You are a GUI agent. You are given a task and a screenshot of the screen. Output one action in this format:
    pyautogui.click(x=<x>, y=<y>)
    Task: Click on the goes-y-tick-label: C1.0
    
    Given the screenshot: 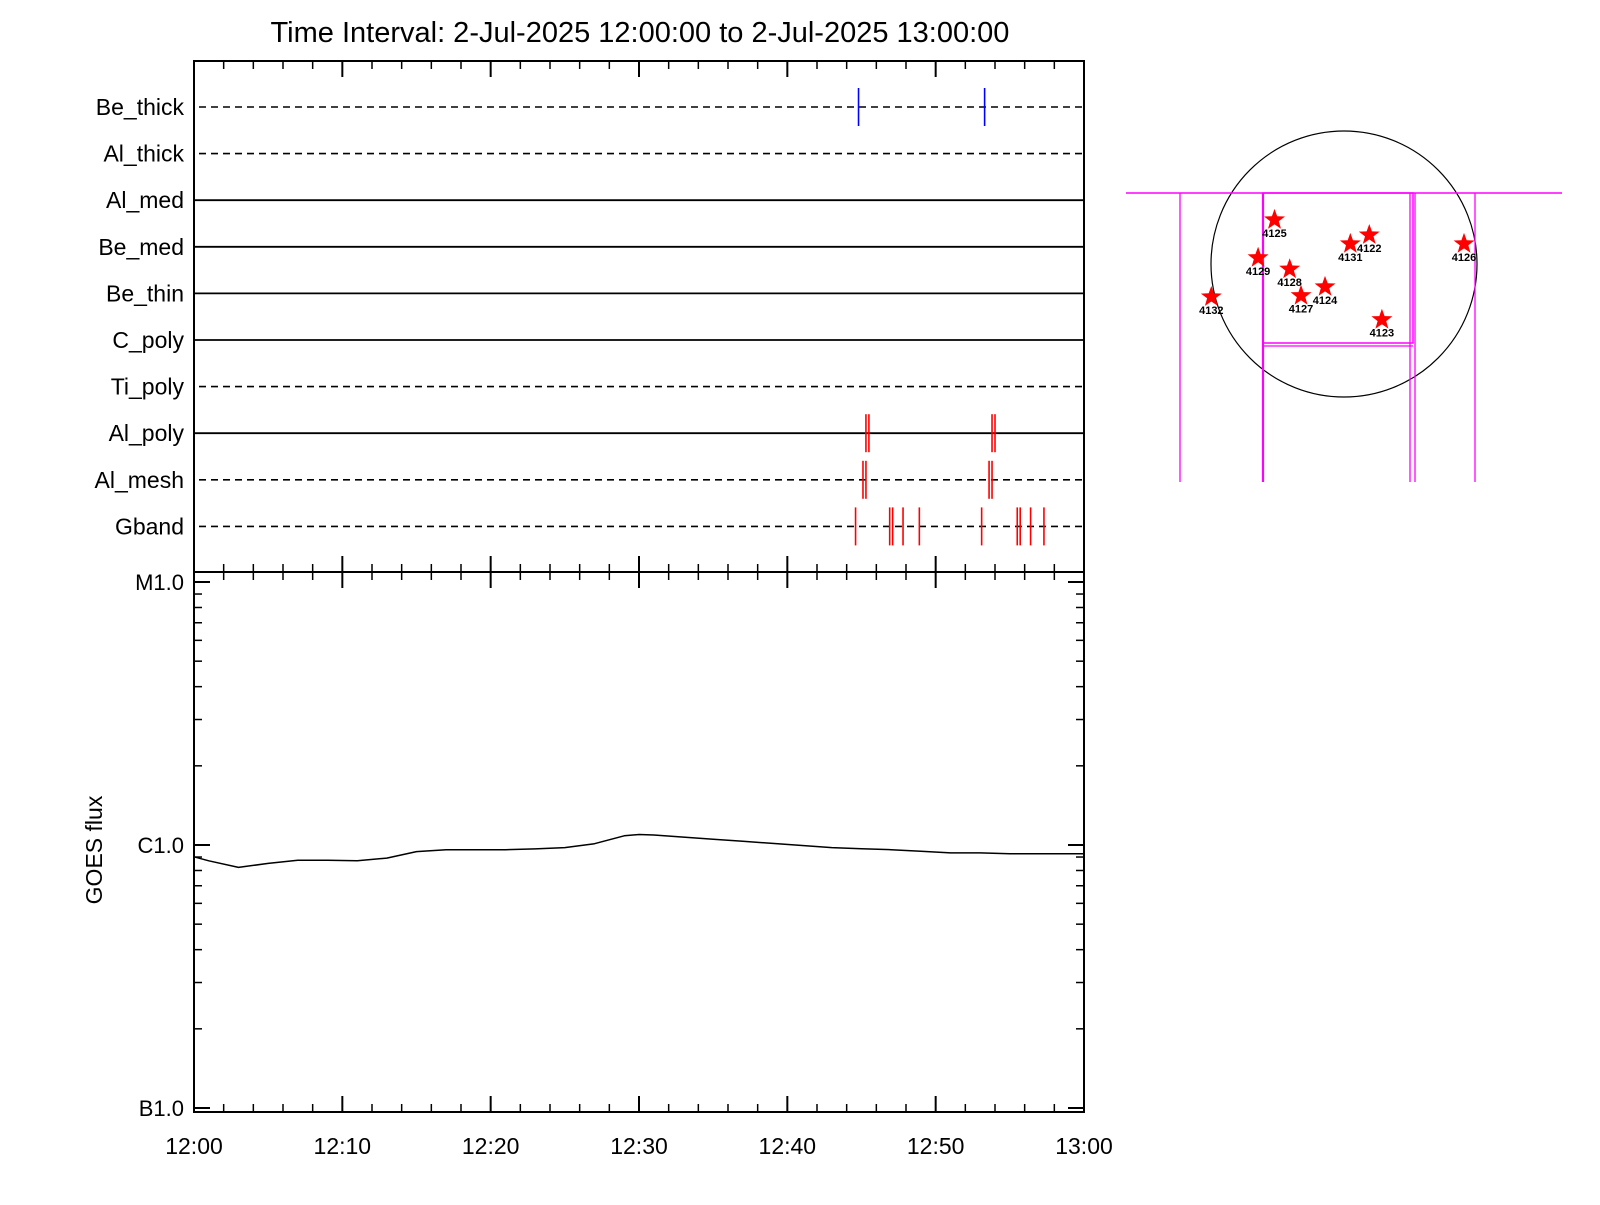 What is the action you would take?
    pyautogui.click(x=161, y=845)
    